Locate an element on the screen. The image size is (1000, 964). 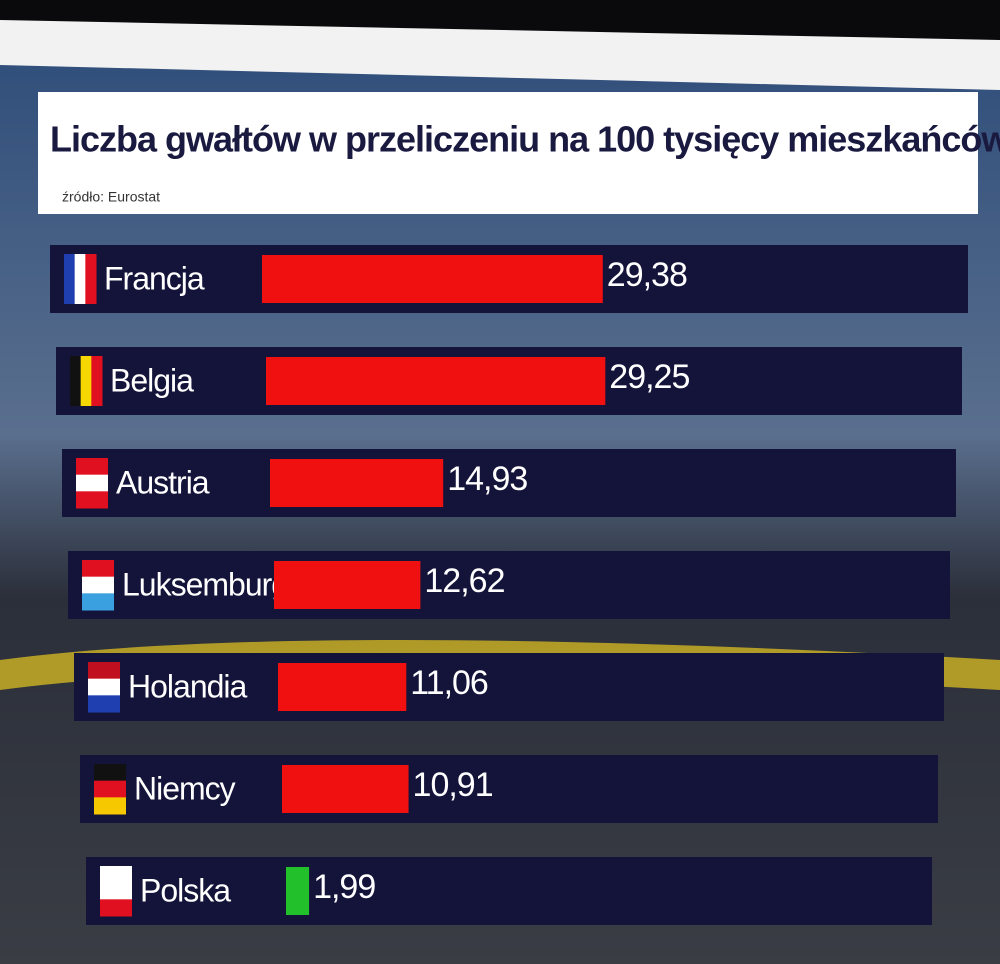
value-label: 1,99 is located at coordinates (344, 887).